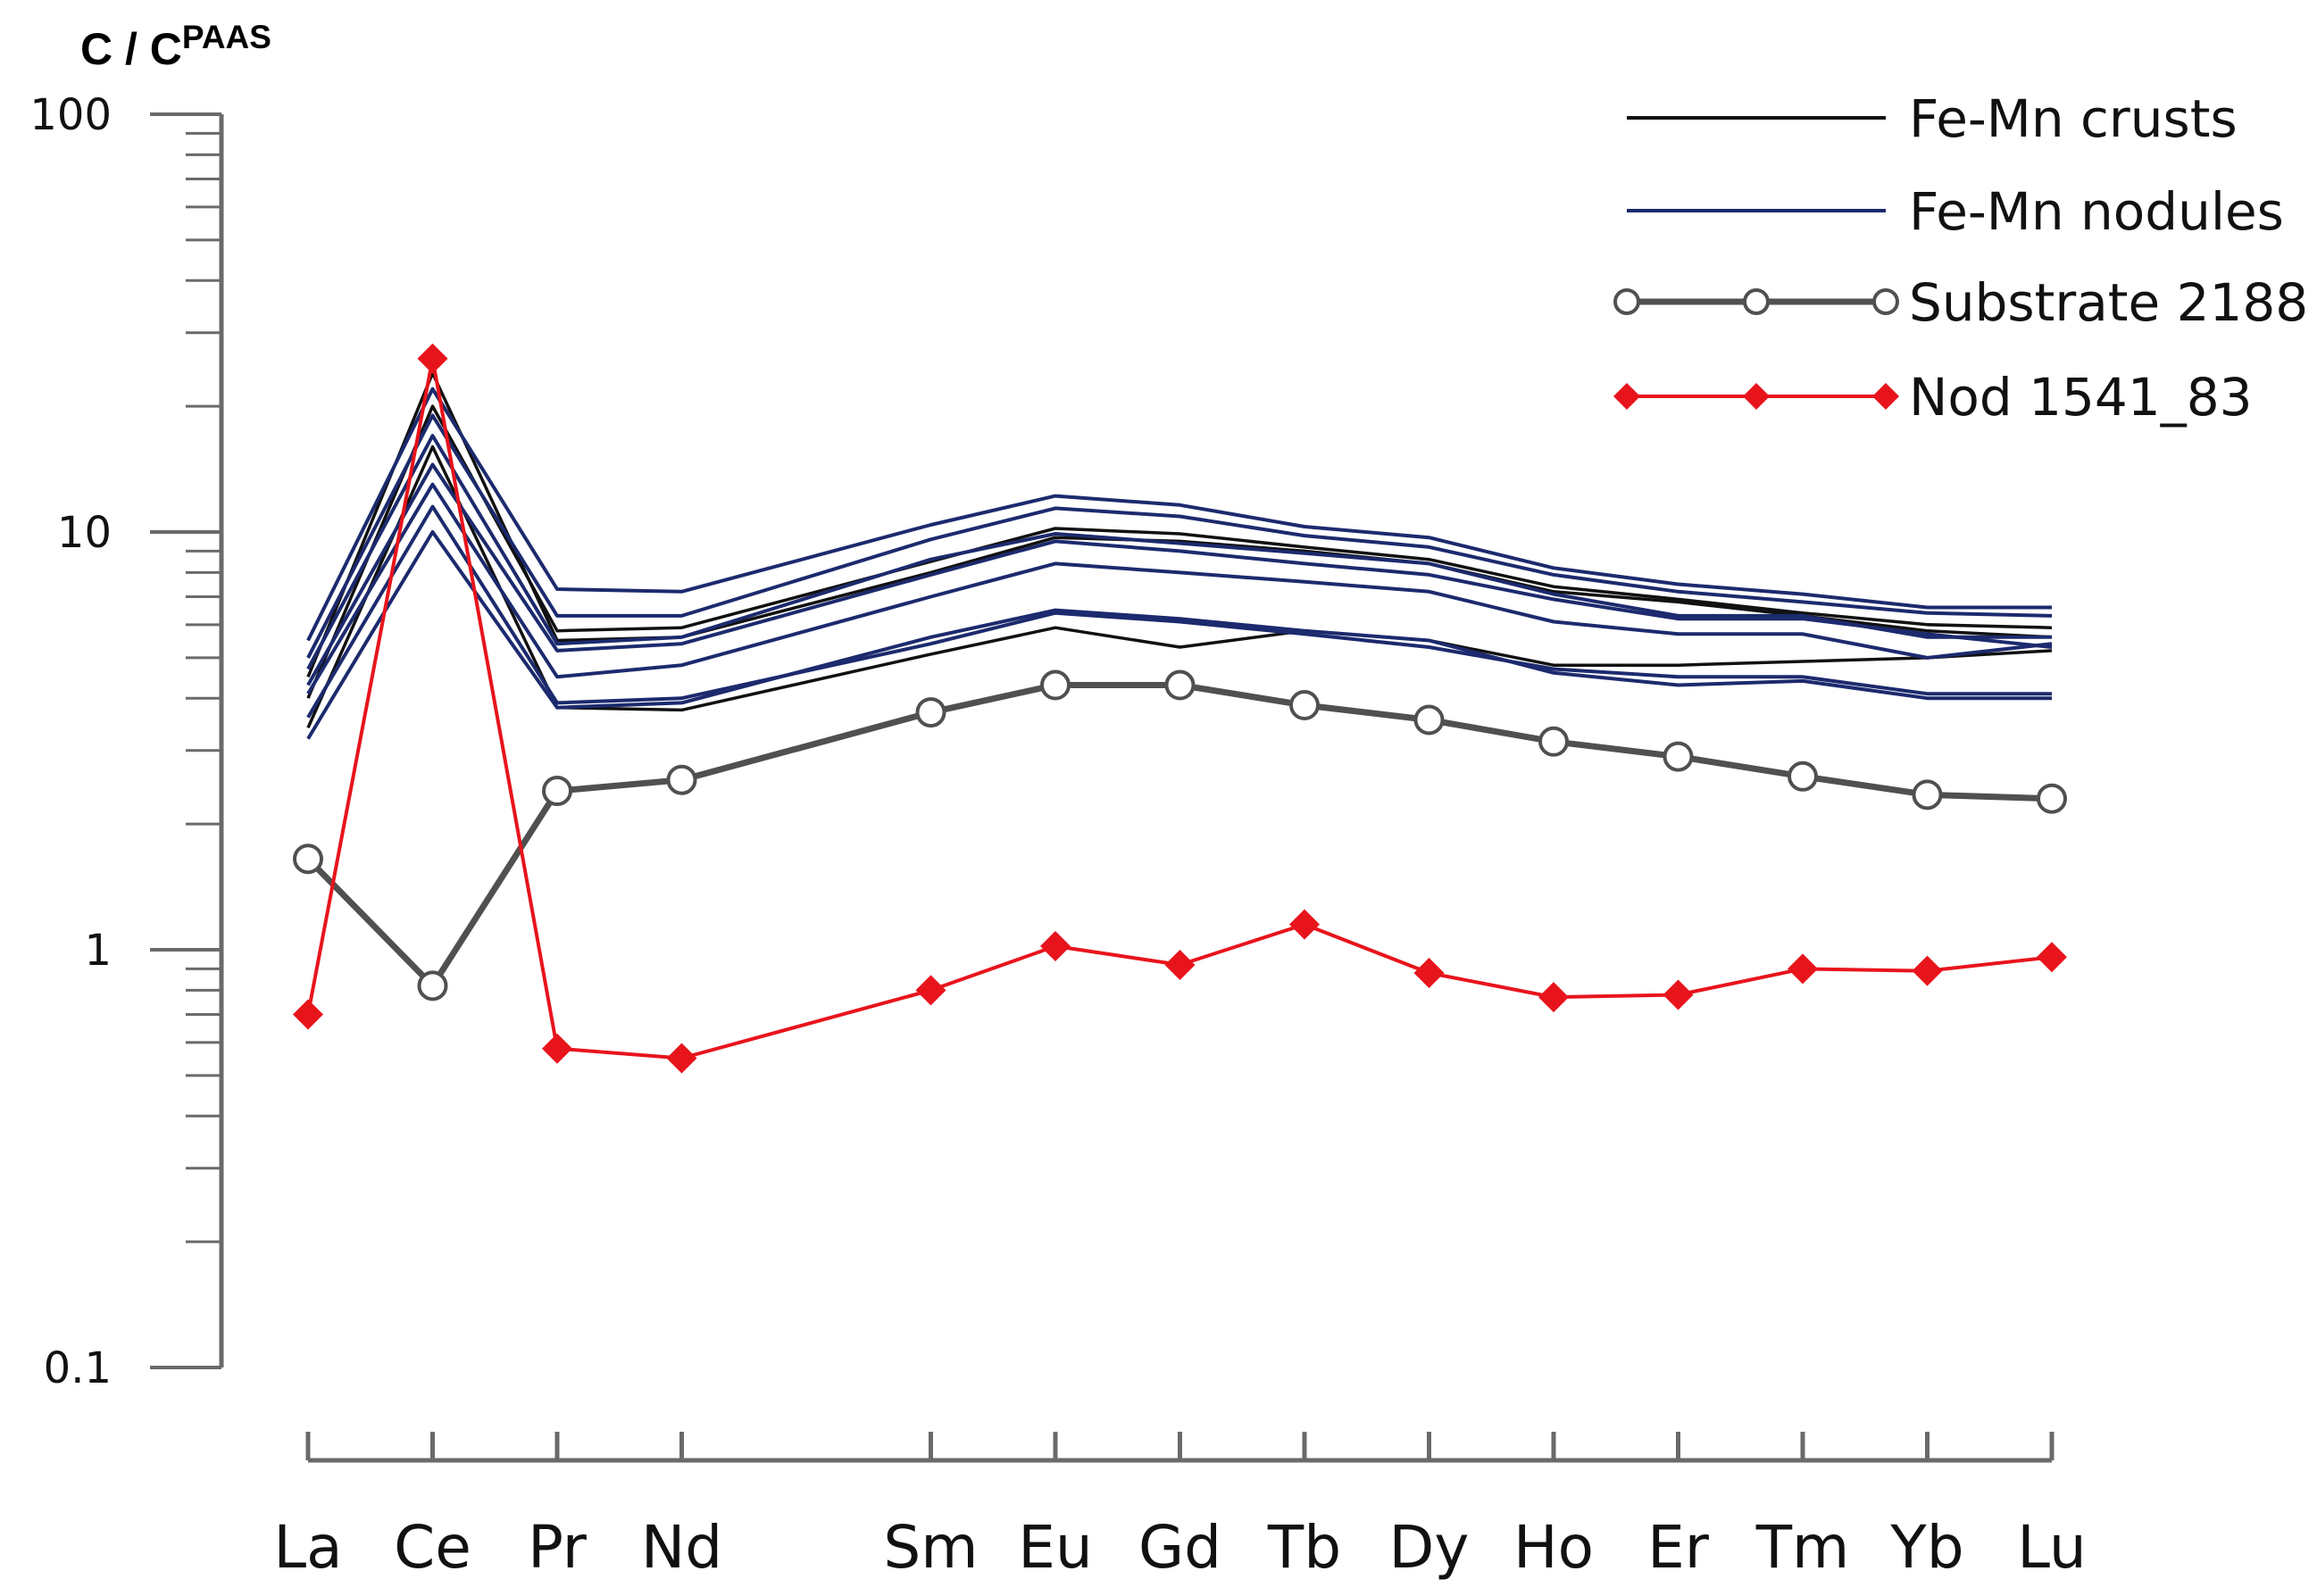 Image resolution: width=2317 pixels, height=1596 pixels. What do you see at coordinates (1304, 1548) in the screenshot?
I see `x-tick-label: Tb` at bounding box center [1304, 1548].